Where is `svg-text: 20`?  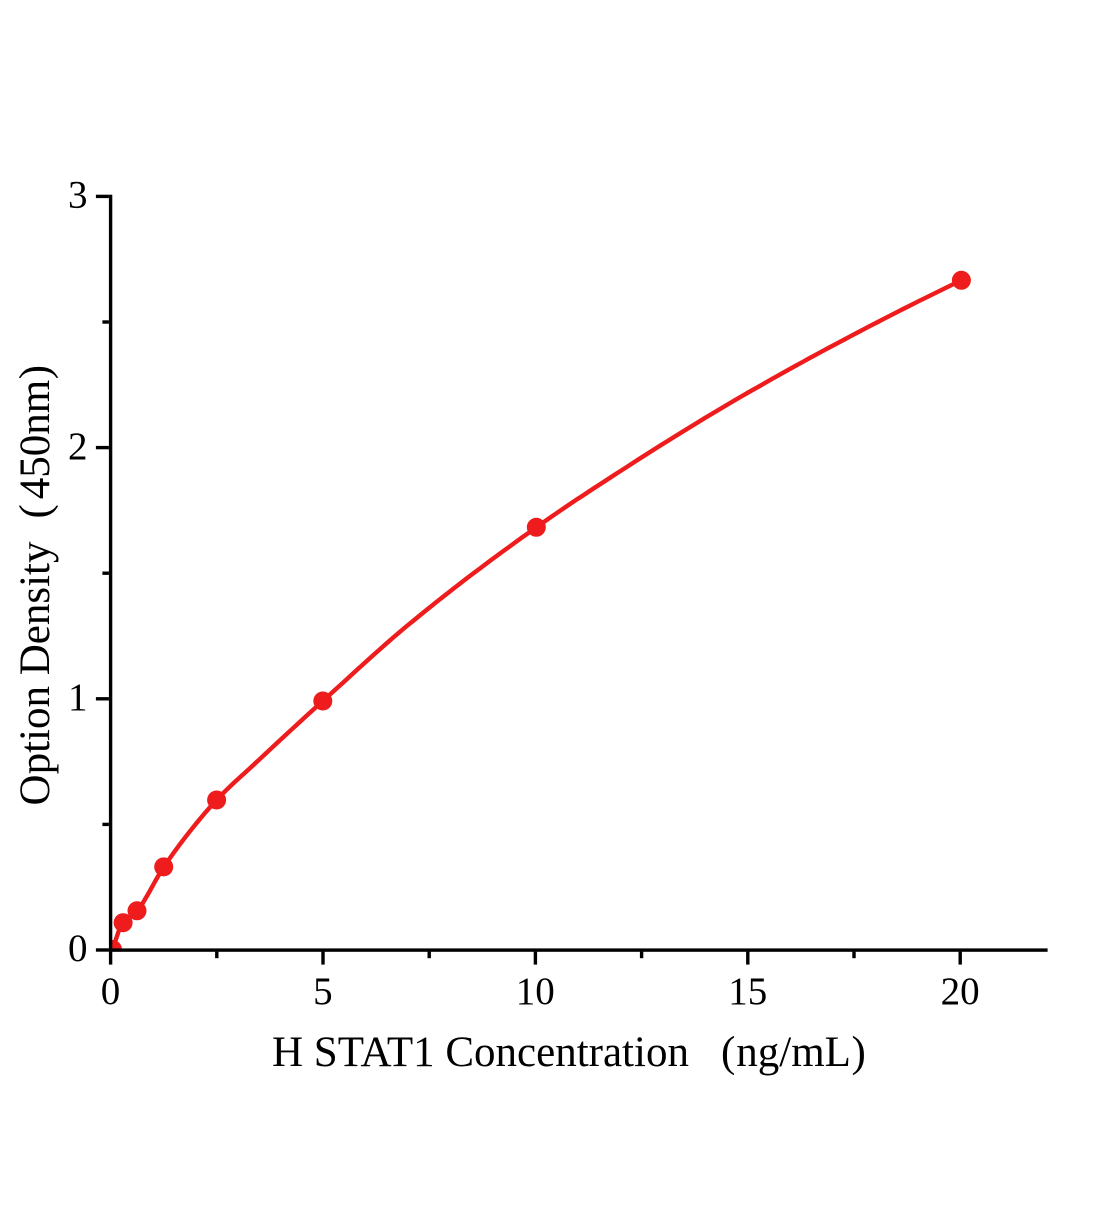 svg-text: 20 is located at coordinates (960, 991).